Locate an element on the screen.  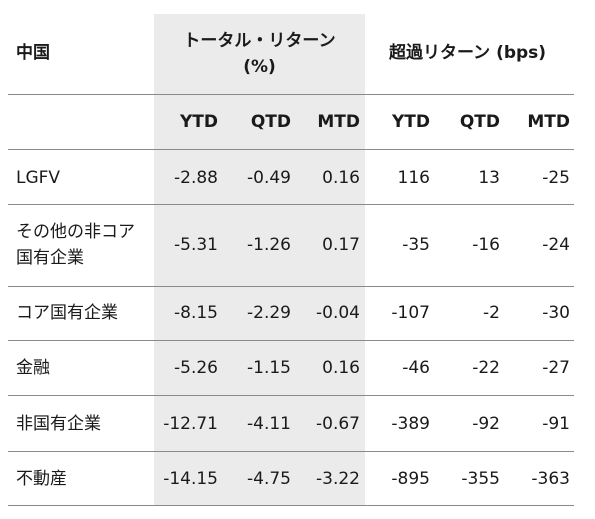
cell-excess-mtd: -91 is located at coordinates (556, 424).